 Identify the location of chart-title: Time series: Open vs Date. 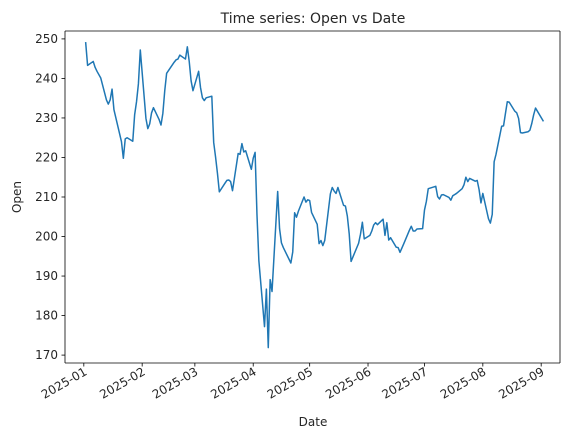
(313, 19).